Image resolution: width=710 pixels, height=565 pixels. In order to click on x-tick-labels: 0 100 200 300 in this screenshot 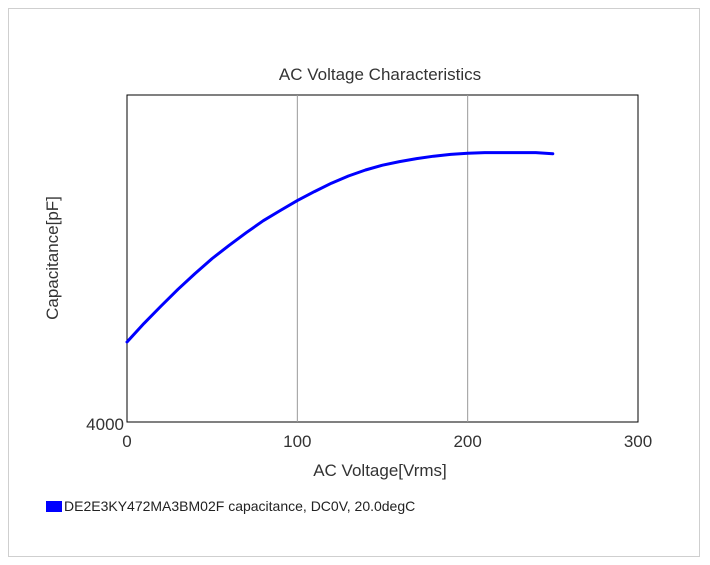, I will do `click(387, 441)`.